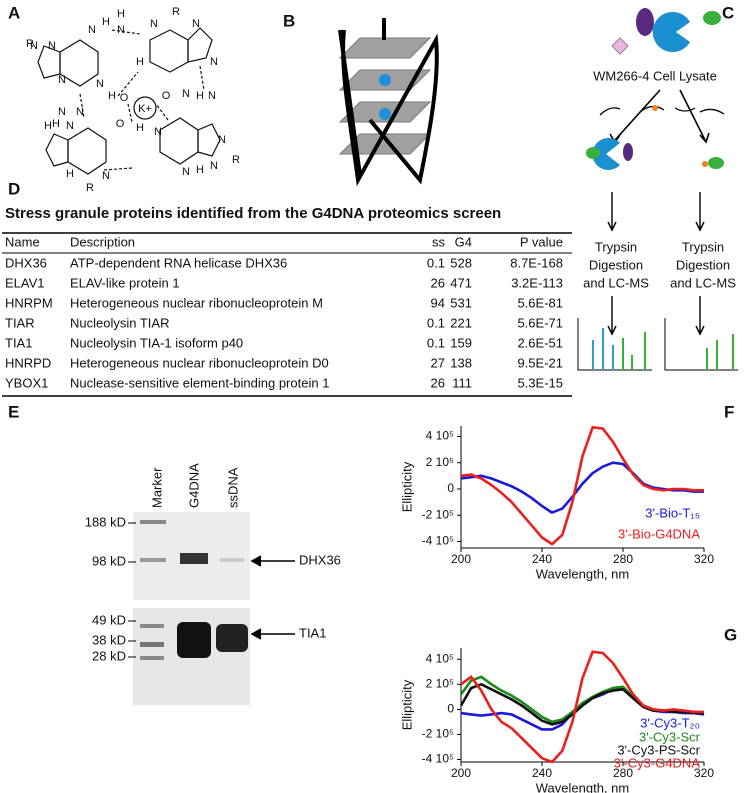 The width and height of the screenshot is (745, 793). Describe the element at coordinates (388, 102) in the screenshot. I see `backbone` at that location.